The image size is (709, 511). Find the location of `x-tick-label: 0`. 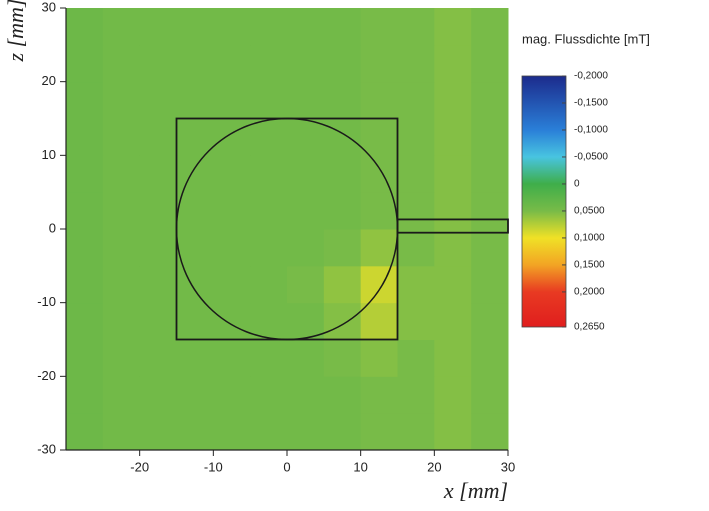

x-tick-label: 0 is located at coordinates (286, 466).